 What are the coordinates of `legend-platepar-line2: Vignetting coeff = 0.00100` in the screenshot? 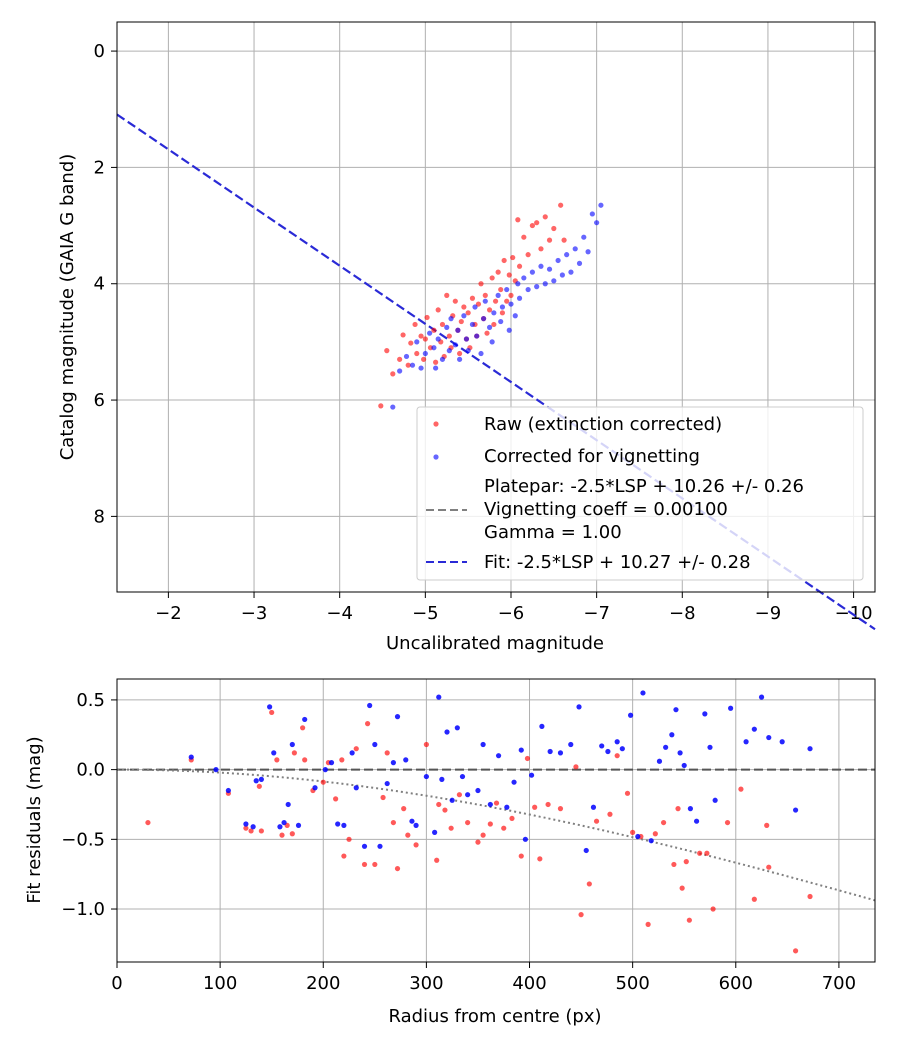 It's located at (606, 509).